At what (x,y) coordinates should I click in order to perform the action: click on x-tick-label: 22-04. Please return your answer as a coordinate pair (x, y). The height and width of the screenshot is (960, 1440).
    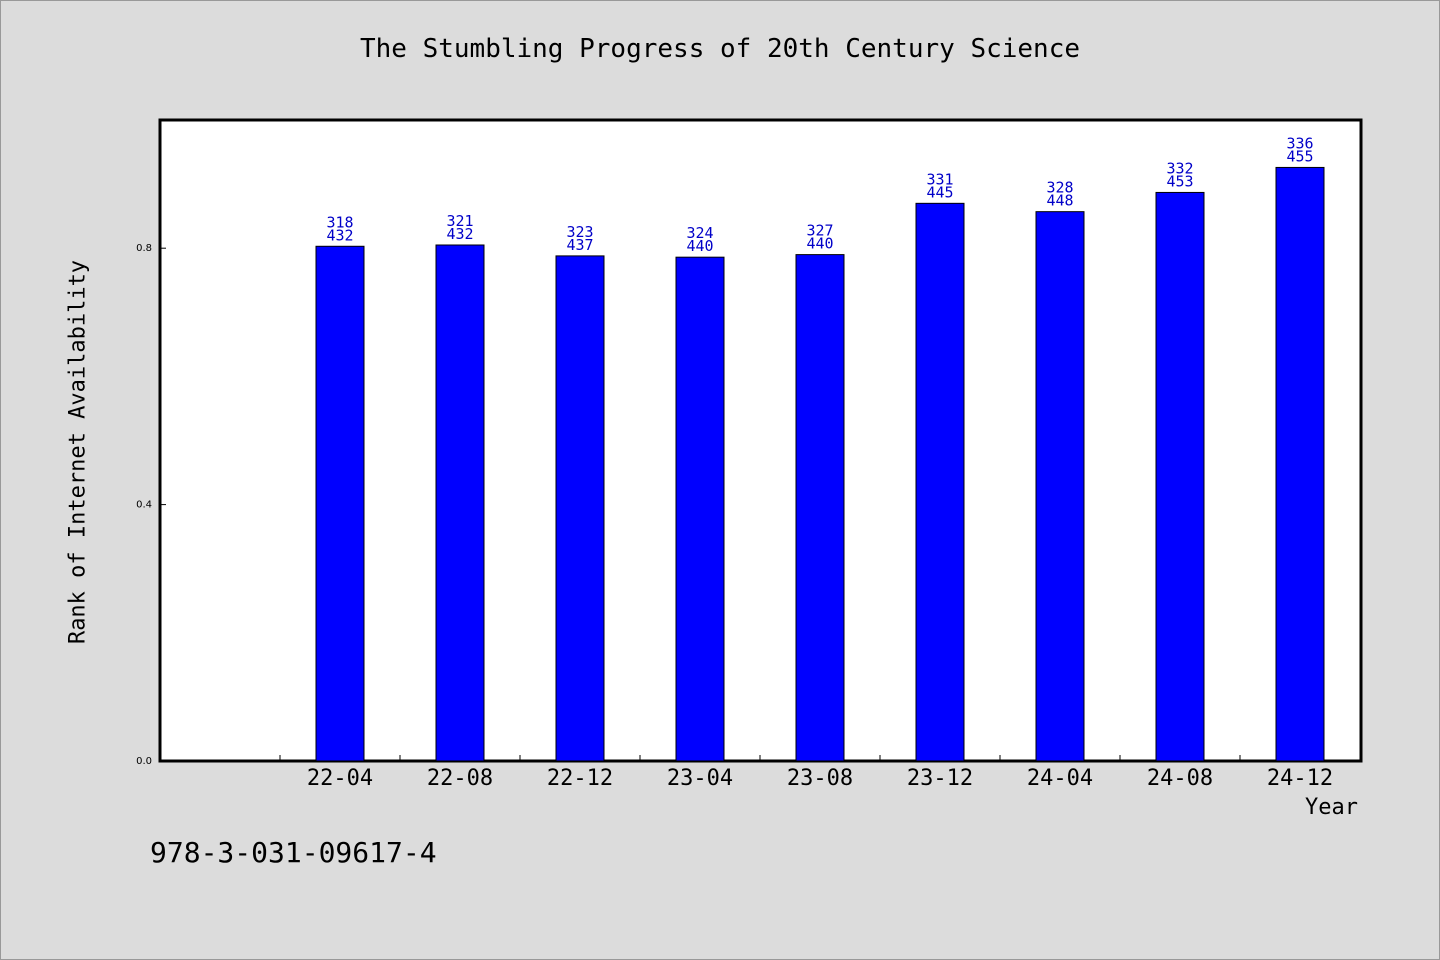
    Looking at the image, I should click on (340, 778).